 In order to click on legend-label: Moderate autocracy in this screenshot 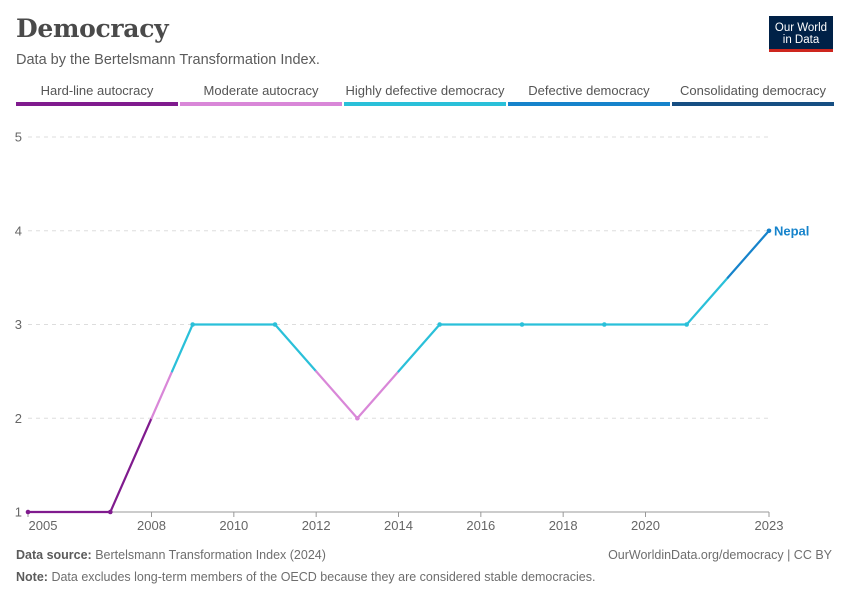, I will do `click(261, 90)`.